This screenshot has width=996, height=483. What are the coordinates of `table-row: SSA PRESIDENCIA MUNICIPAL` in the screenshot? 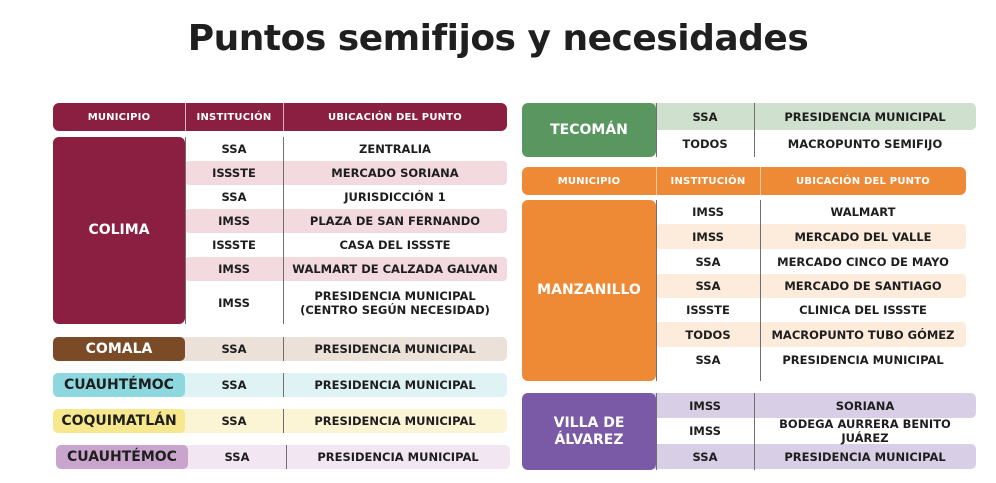 It's located at (819, 360).